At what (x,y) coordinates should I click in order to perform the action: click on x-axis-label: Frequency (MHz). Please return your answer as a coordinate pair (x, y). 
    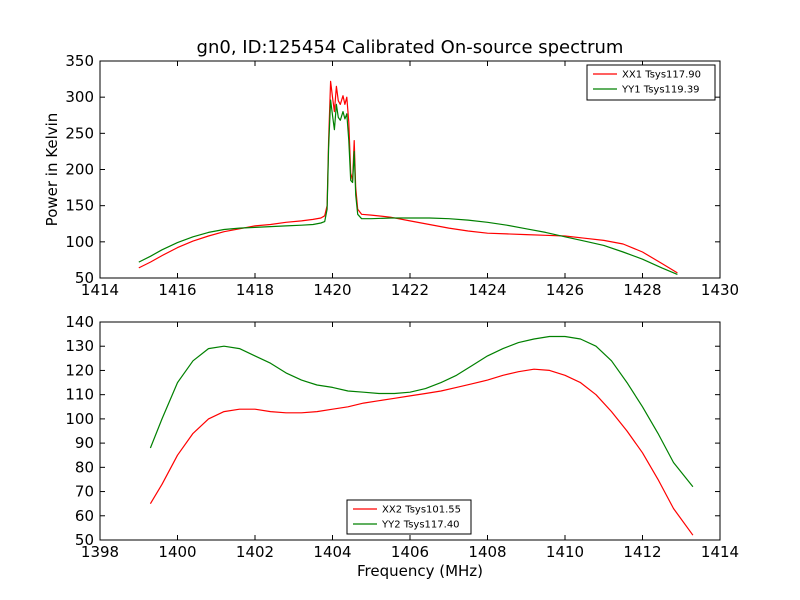
    Looking at the image, I should click on (420, 571).